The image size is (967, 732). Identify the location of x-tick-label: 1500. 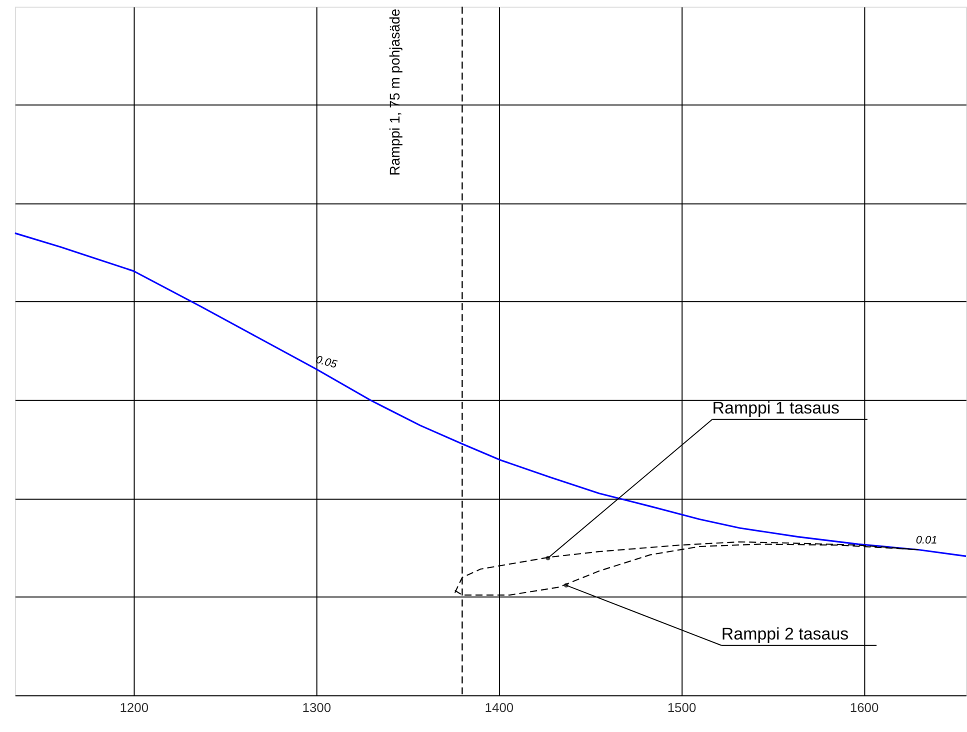
(681, 707).